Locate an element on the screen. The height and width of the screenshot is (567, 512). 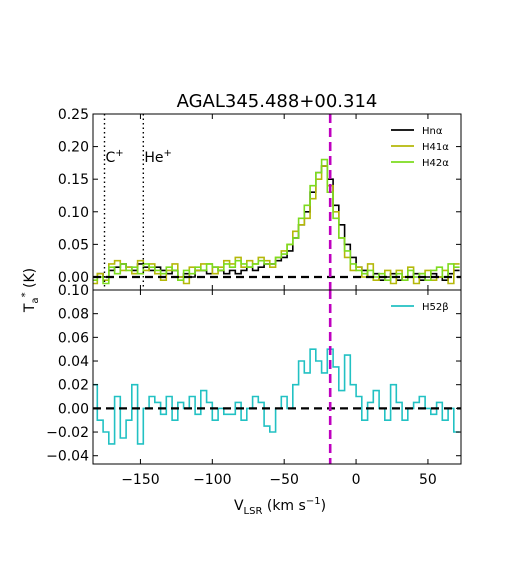
y-tick-label: 0.06 is located at coordinates (73, 338).